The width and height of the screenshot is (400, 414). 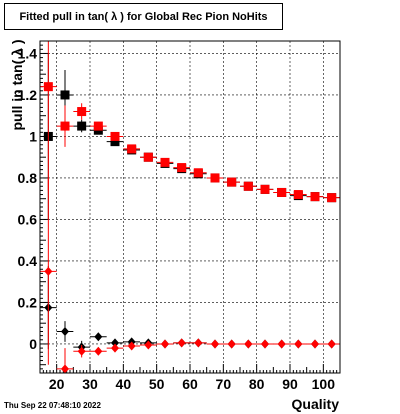 What do you see at coordinates (90, 384) in the screenshot?
I see `x-tick-label: 30` at bounding box center [90, 384].